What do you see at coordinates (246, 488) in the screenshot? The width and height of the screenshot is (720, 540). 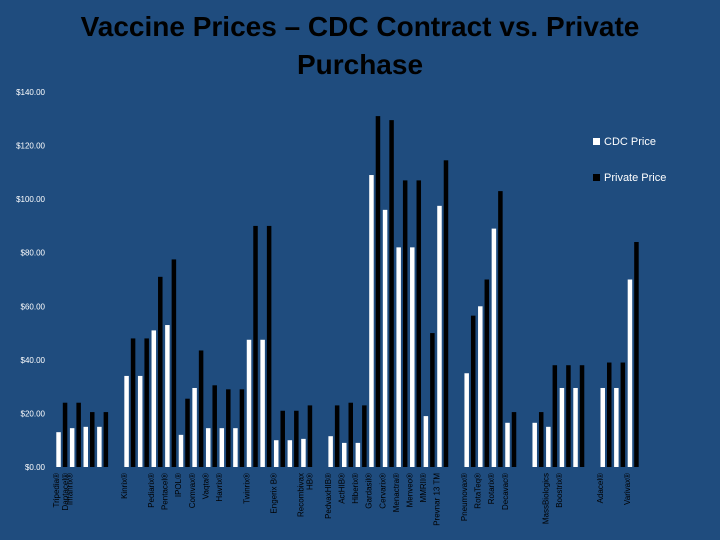 I see `category-label: Twinrix®` at bounding box center [246, 488].